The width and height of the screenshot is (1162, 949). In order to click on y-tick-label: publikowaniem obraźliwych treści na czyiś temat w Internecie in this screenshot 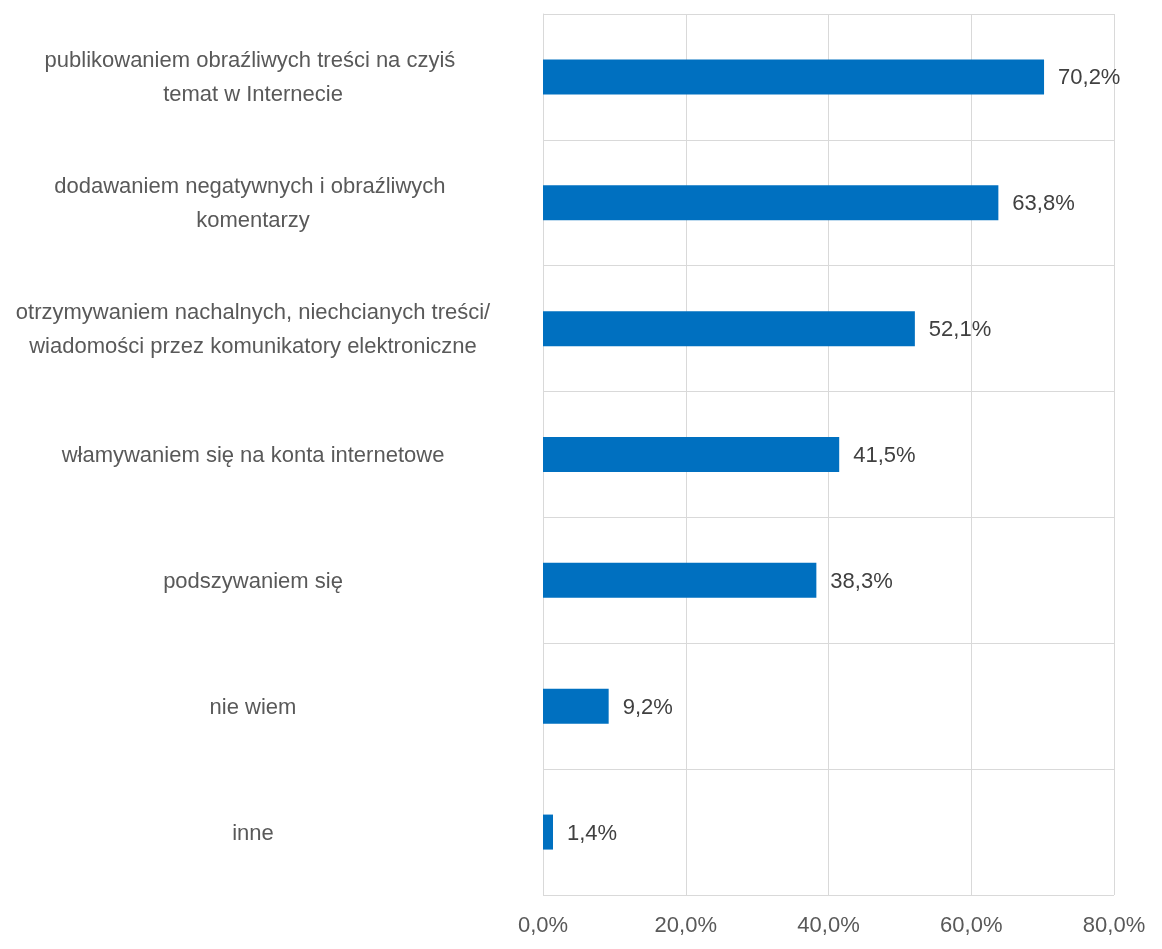, I will do `click(253, 77)`.